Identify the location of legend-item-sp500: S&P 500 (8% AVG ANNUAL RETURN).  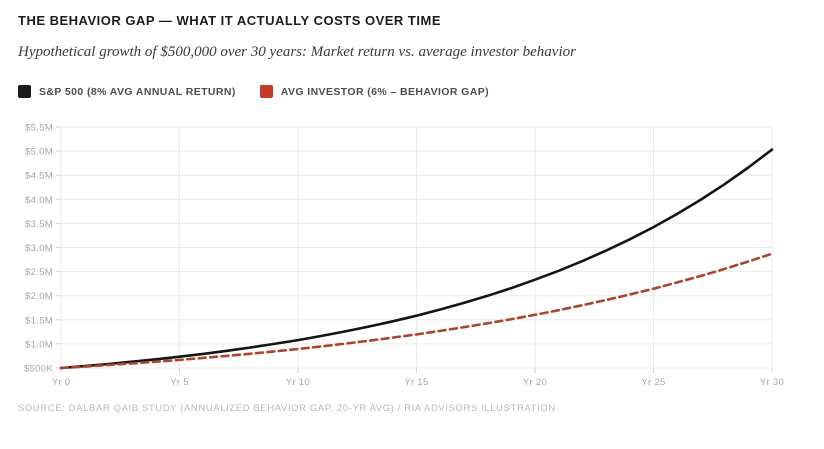
(127, 91).